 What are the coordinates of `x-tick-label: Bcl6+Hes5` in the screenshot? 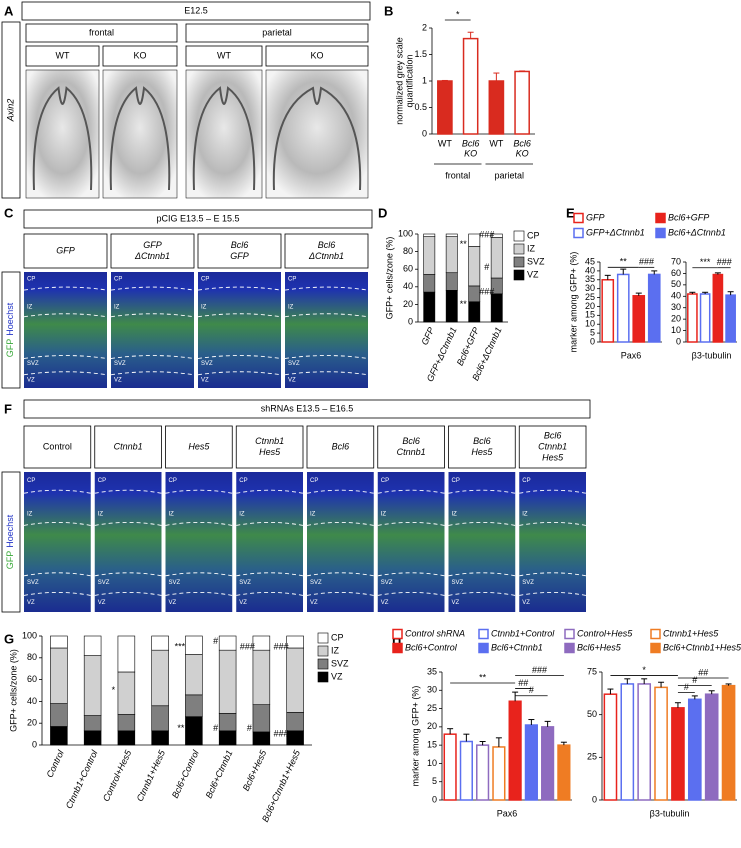 It's located at (255, 770).